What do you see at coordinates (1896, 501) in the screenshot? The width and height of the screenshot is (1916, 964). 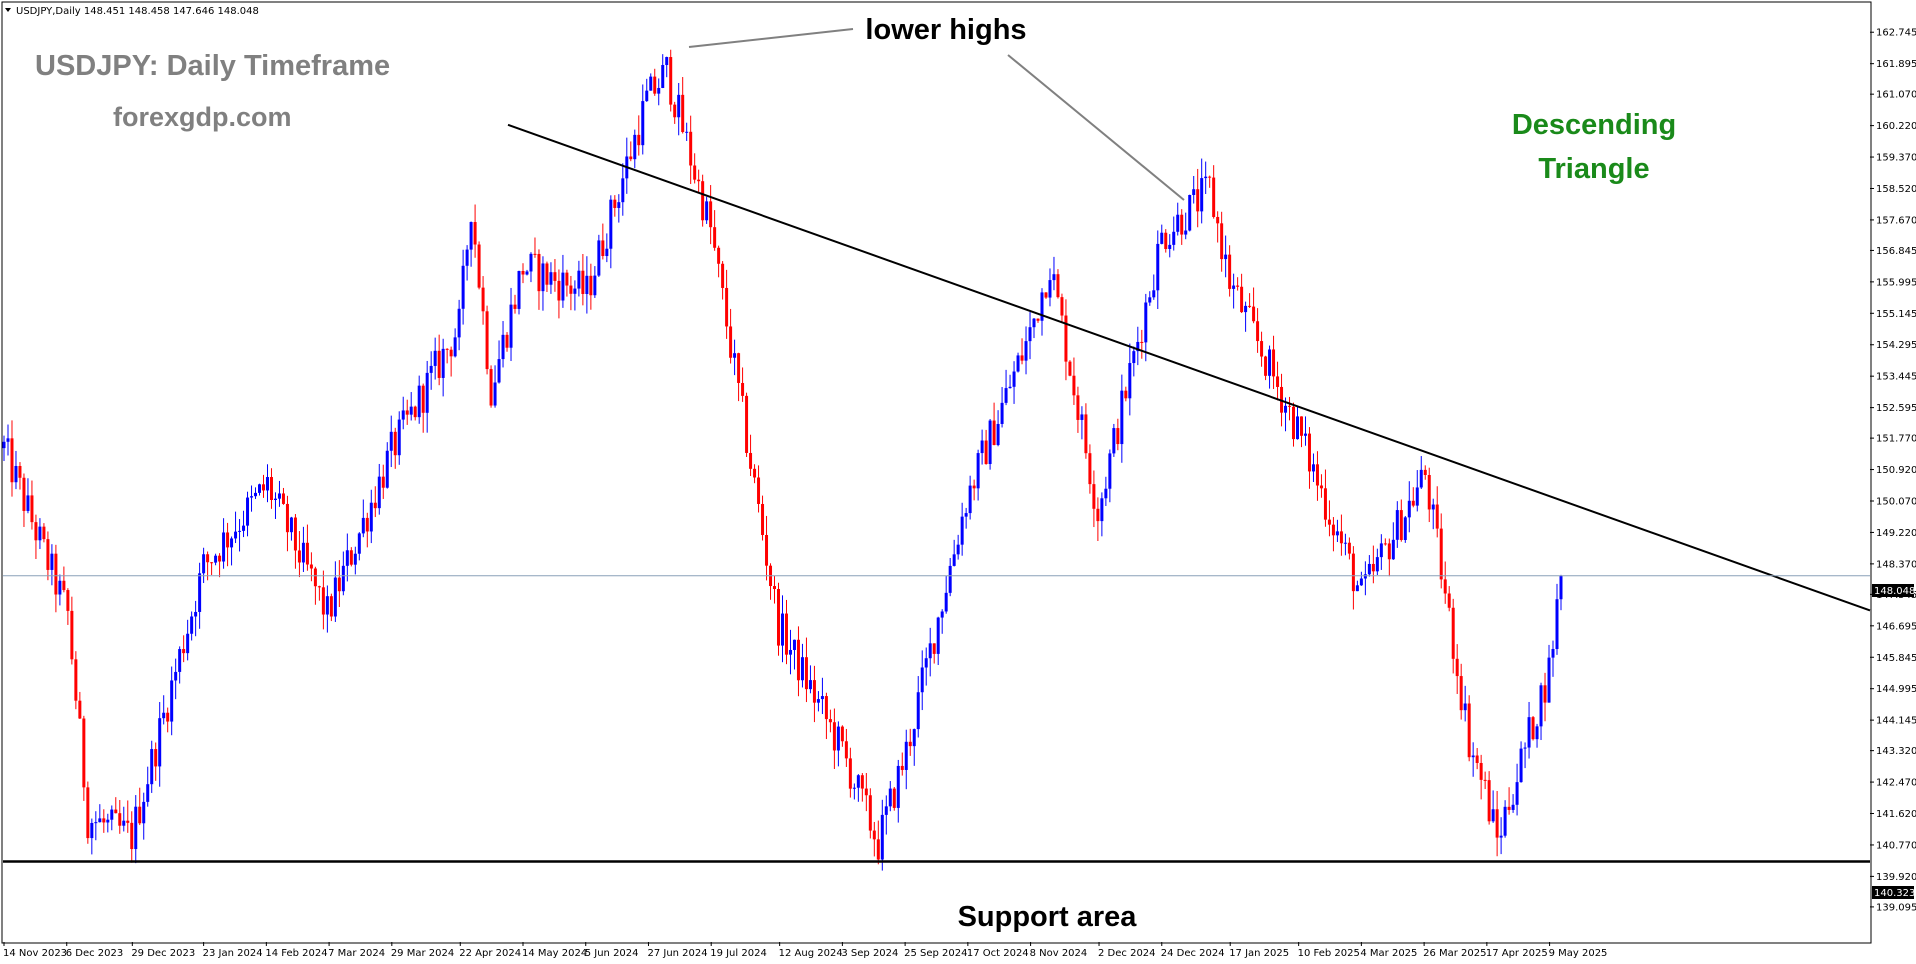 I see `price-tick-label: 150.070` at bounding box center [1896, 501].